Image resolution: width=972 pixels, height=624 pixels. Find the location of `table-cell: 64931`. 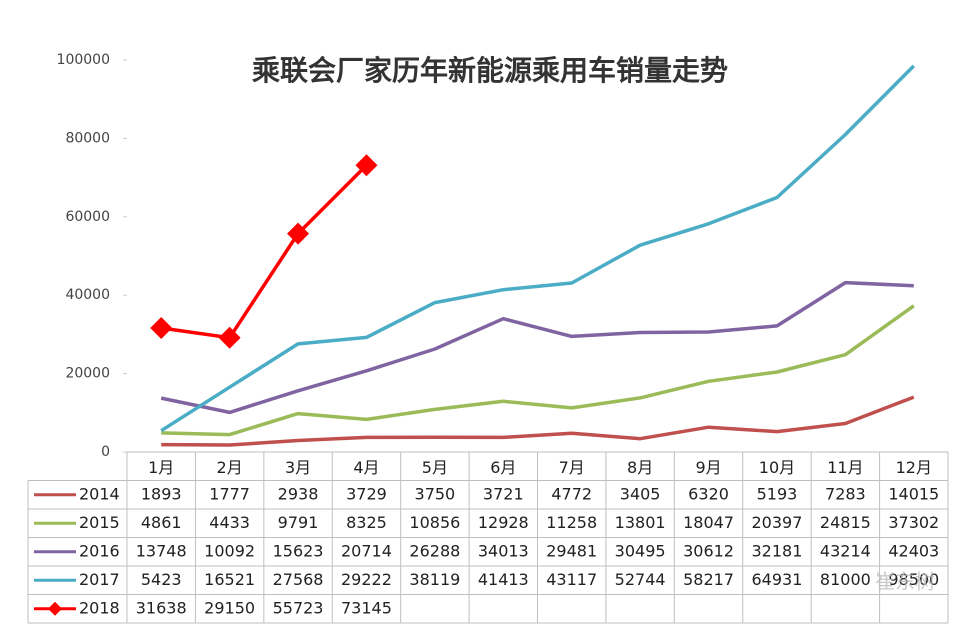

table-cell: 64931 is located at coordinates (777, 579).